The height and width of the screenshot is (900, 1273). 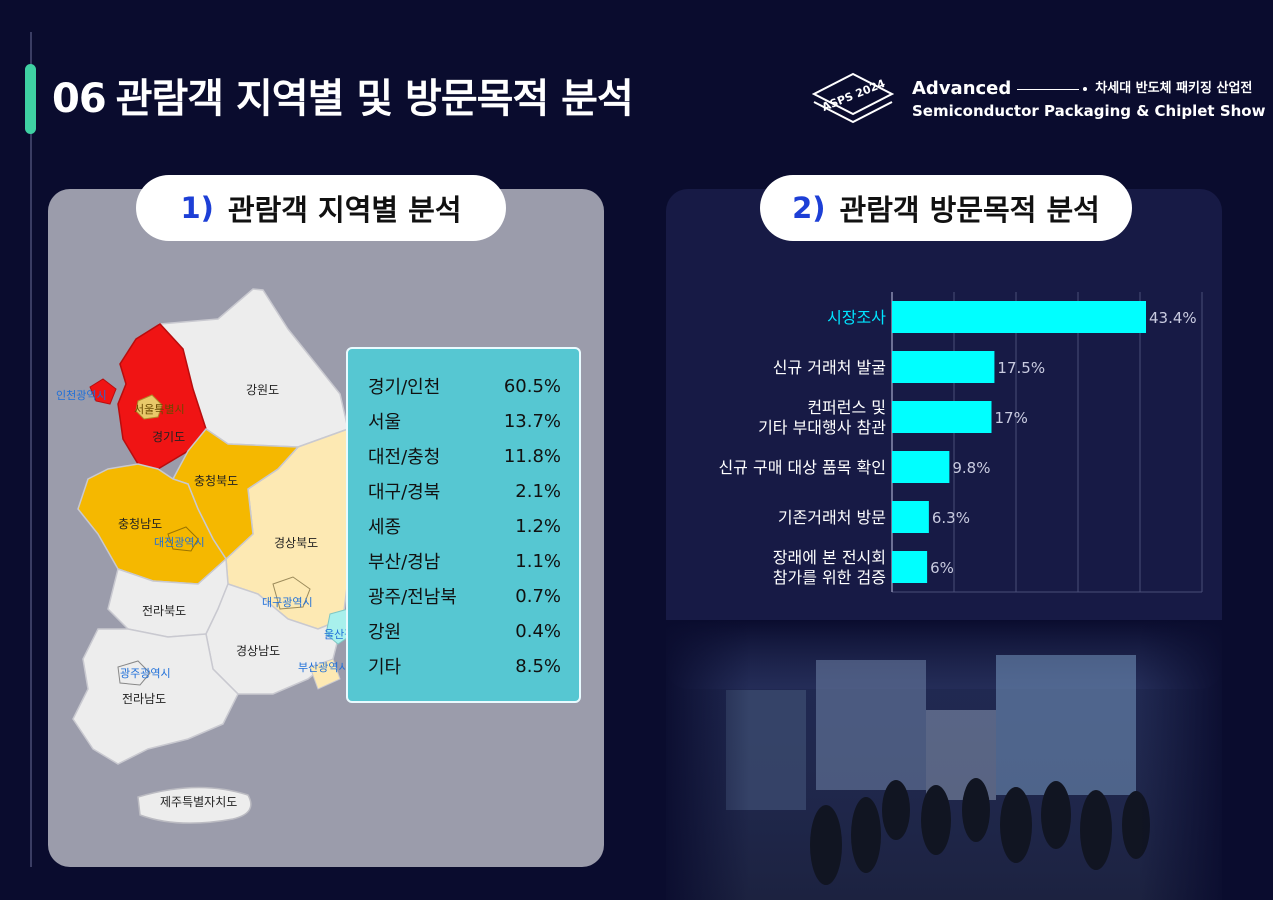 What do you see at coordinates (79, 99) in the screenshot?
I see `section-number: 06` at bounding box center [79, 99].